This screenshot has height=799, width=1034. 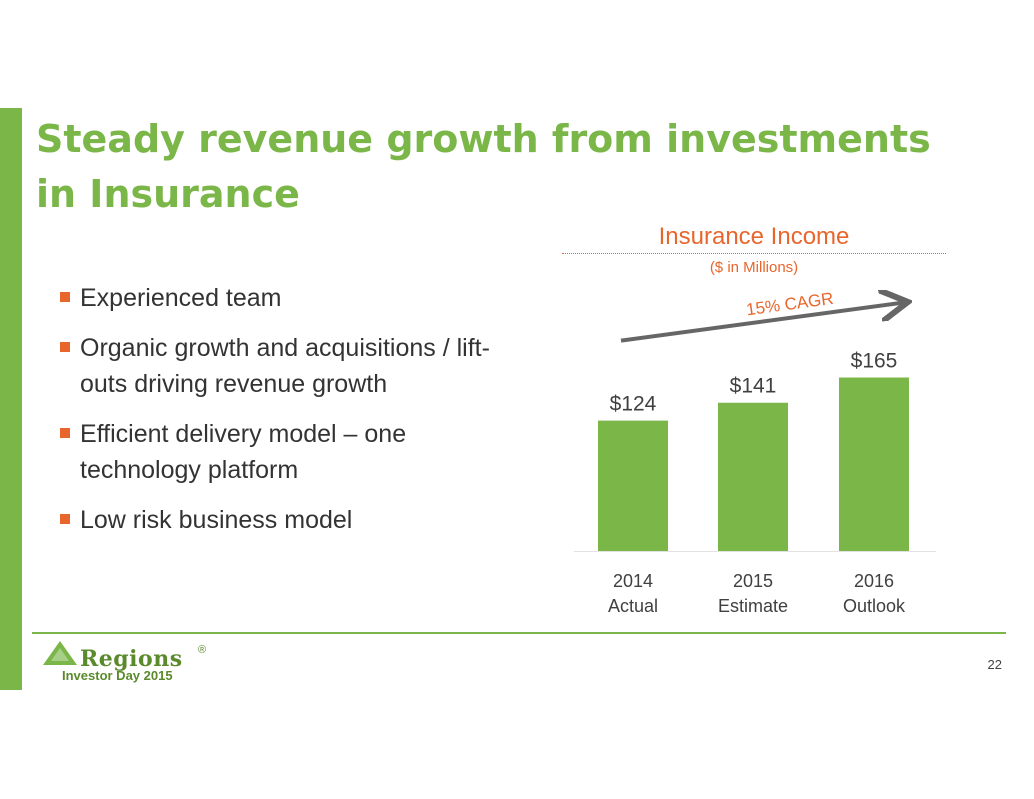 I want to click on bullet-text: Experienced team, so click(x=181, y=298).